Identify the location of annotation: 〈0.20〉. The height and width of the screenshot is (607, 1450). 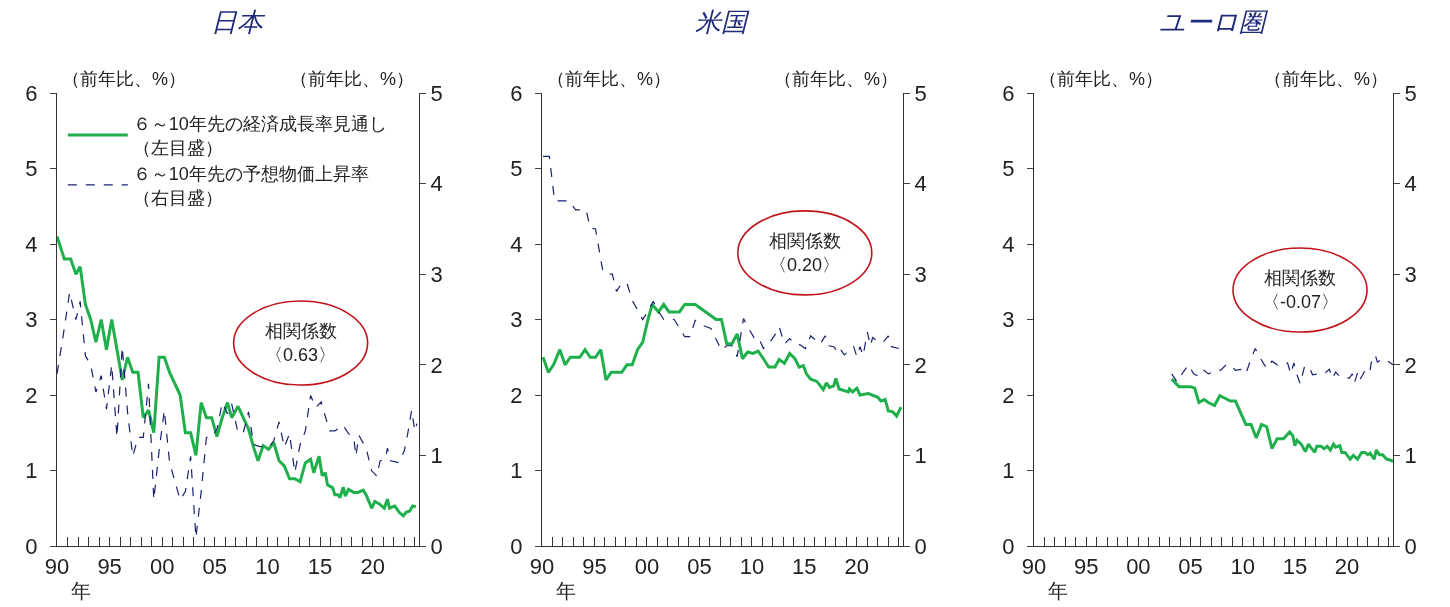
(805, 265).